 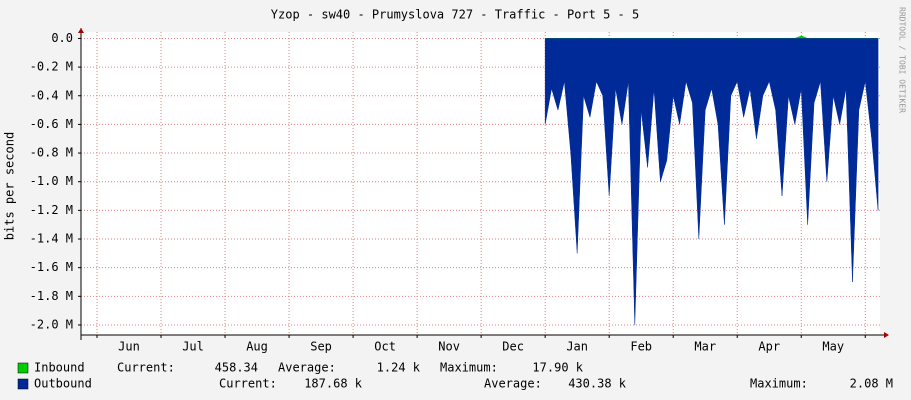 What do you see at coordinates (257, 347) in the screenshot?
I see `x-tick-label: Aug` at bounding box center [257, 347].